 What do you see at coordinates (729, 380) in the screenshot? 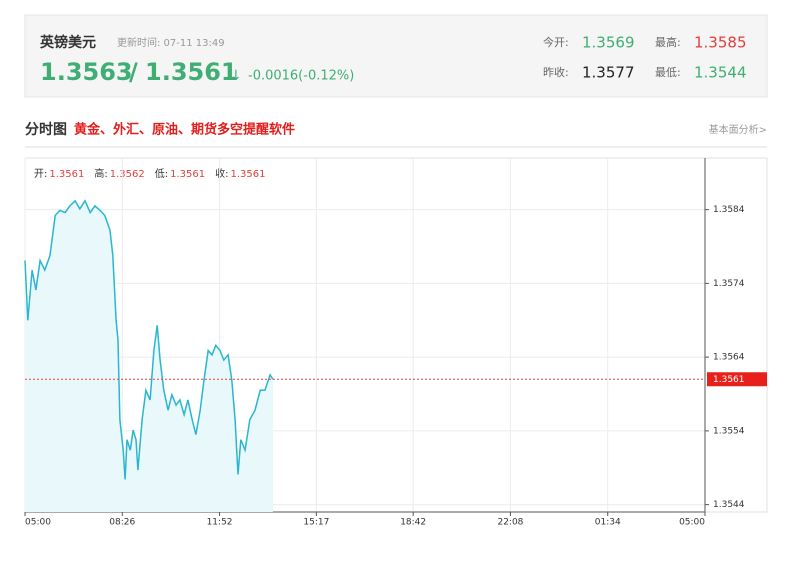
I see `current-price-label: 1.3561` at bounding box center [729, 380].